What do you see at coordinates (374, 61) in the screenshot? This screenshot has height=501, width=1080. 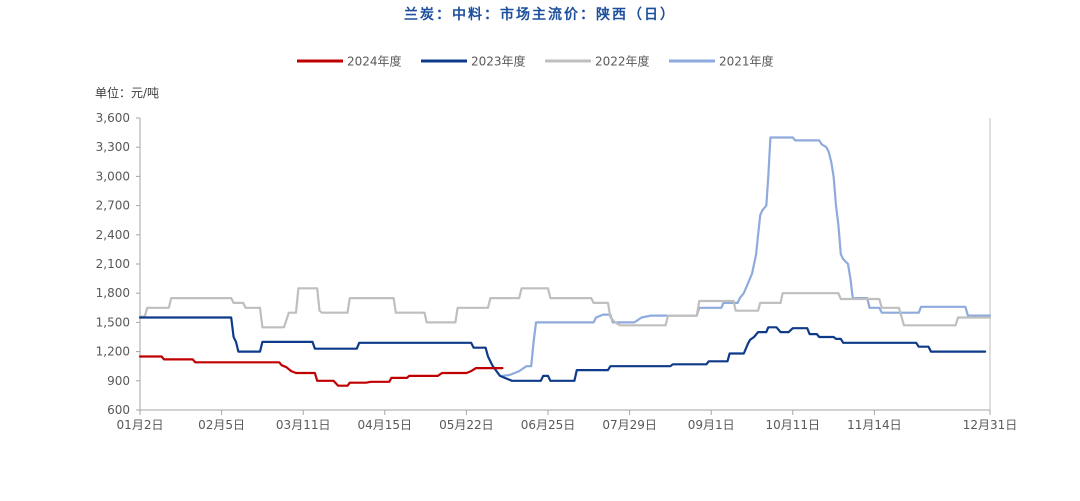 I see `legend-label: 2024年度` at bounding box center [374, 61].